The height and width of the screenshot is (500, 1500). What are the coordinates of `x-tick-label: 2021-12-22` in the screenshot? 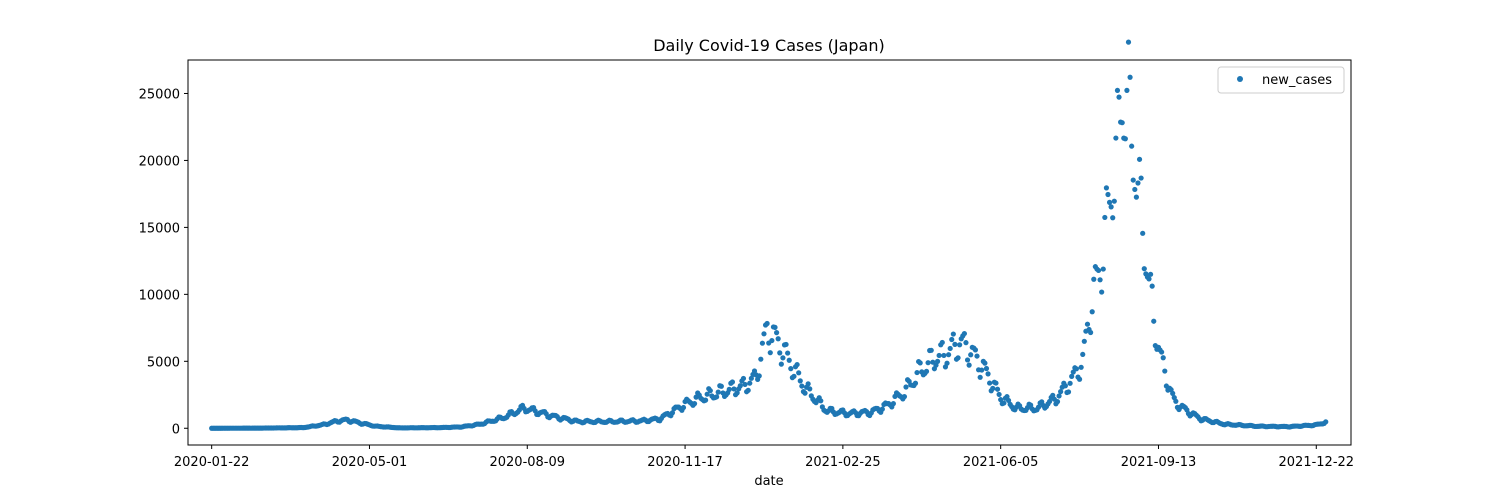 It's located at (1317, 462).